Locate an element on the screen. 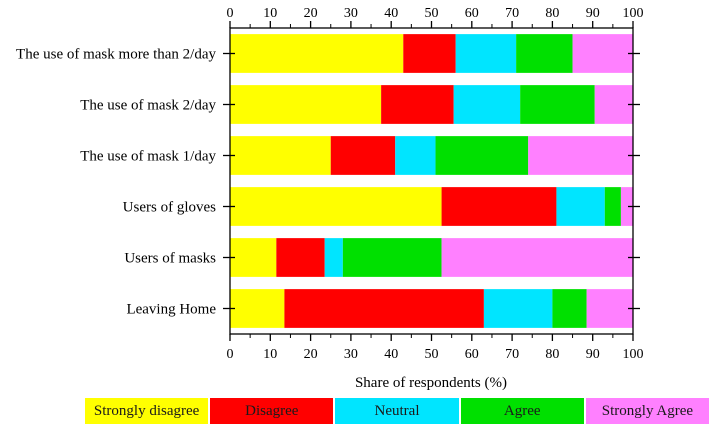 Image resolution: width=714 pixels, height=430 pixels. x-tick-label: 70 is located at coordinates (512, 354).